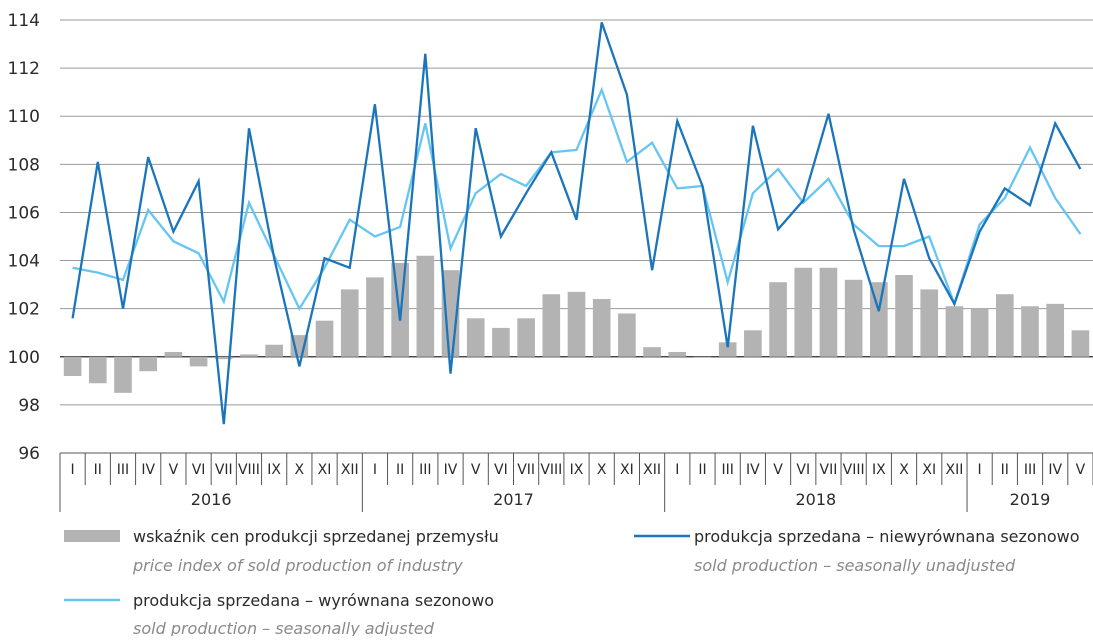 The width and height of the screenshot is (1093, 640). What do you see at coordinates (29, 406) in the screenshot?
I see `y-tick-label: 98` at bounding box center [29, 406].